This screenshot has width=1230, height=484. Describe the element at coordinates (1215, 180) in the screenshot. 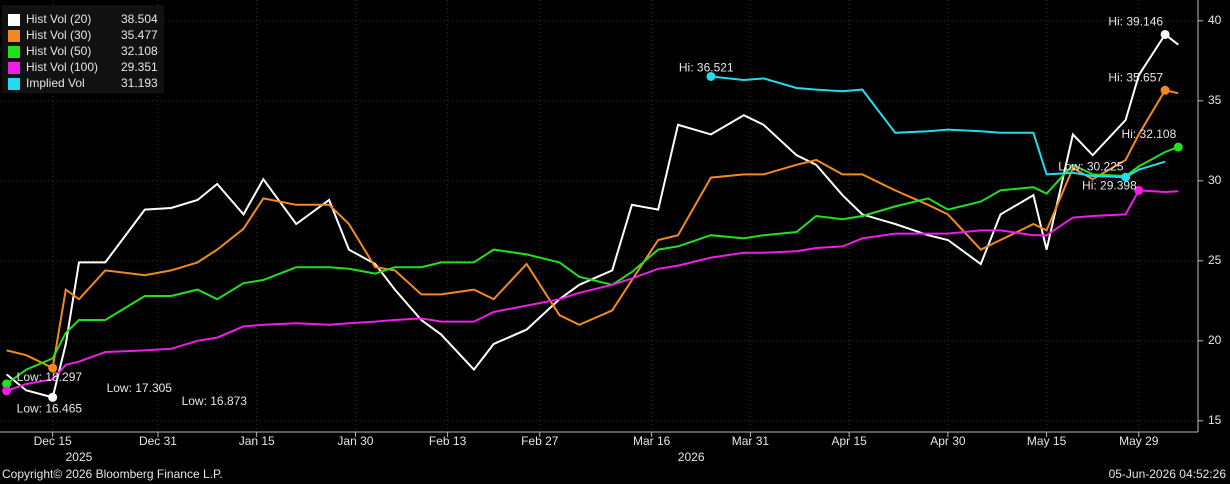

I see `y-tick-label: 30` at that location.